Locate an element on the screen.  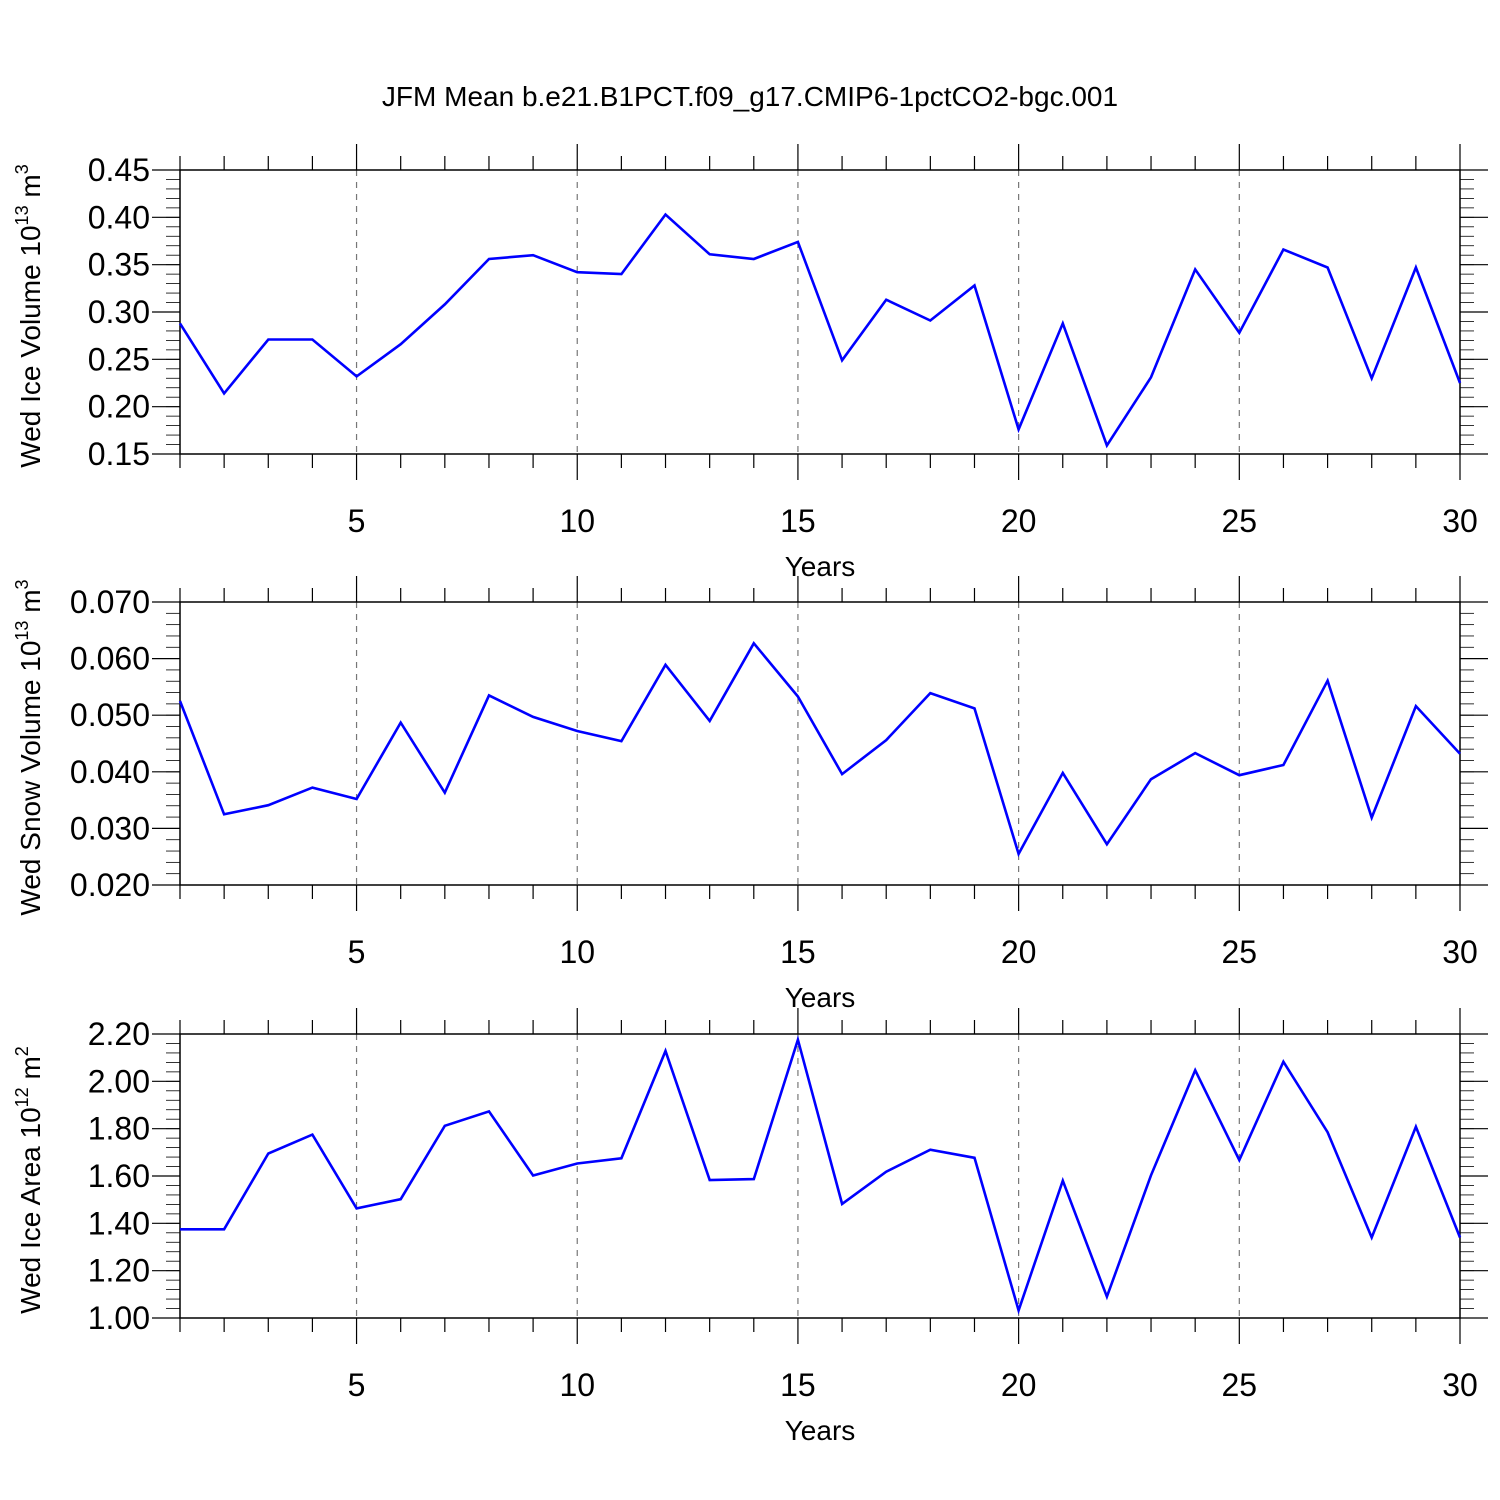
y-tick-label-6: 0.45 is located at coordinates (119, 170).